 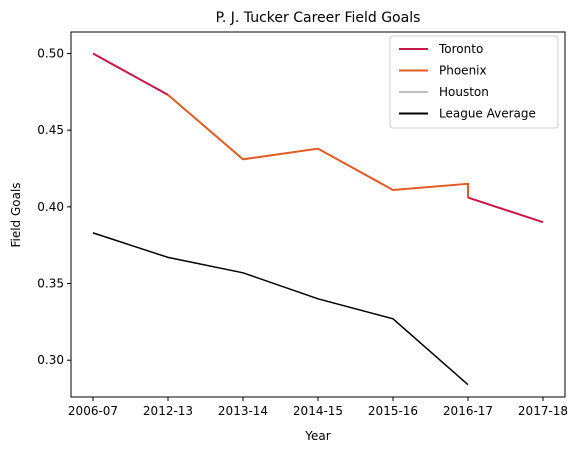 I want to click on x-tick-label: 2017-18, so click(x=543, y=411).